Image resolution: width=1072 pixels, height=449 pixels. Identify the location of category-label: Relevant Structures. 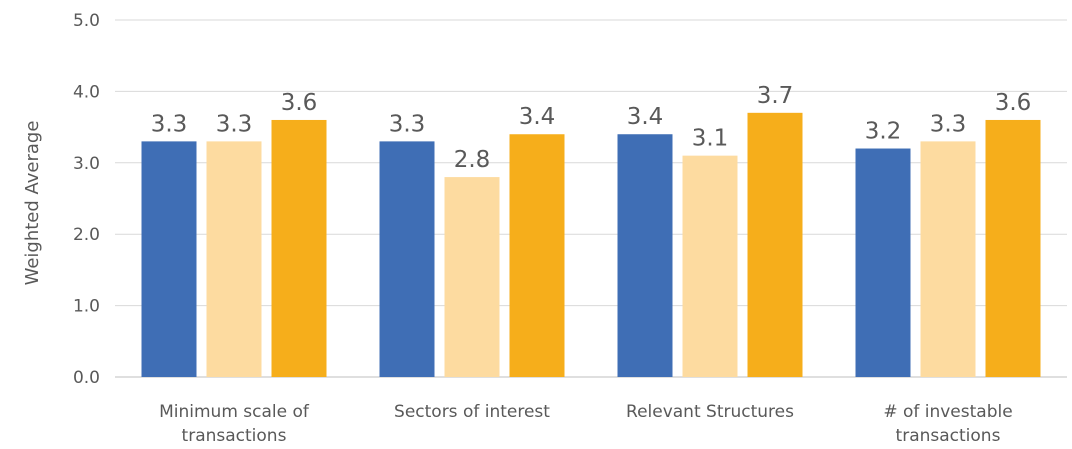
(710, 412).